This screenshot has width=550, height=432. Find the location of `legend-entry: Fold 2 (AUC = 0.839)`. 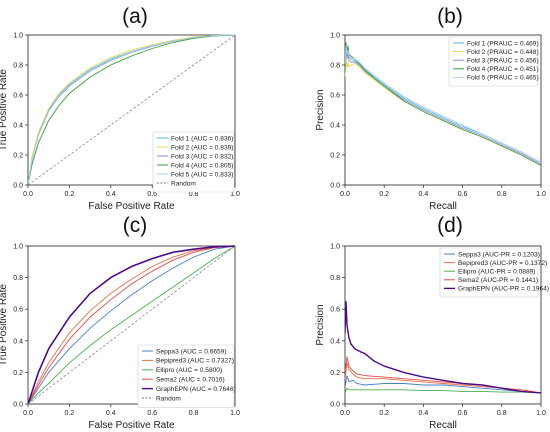

legend-entry: Fold 2 (AUC = 0.839) is located at coordinates (202, 147).